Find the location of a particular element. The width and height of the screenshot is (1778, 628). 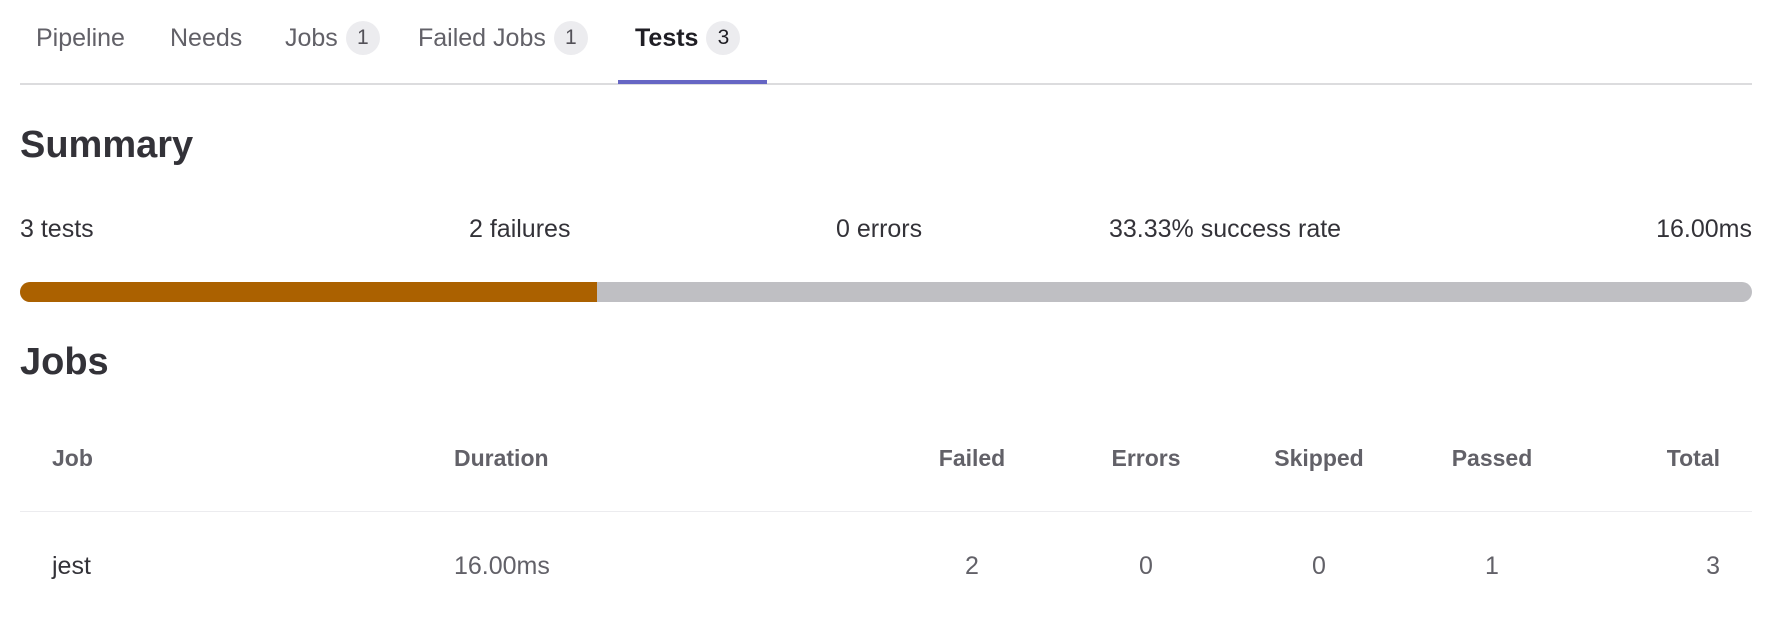

tab-failed-jobs: Failed Jobs 1 is located at coordinates (503, 38).